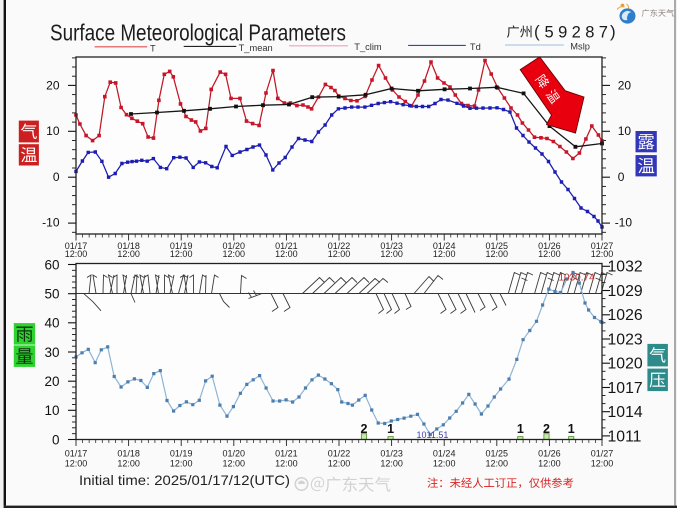  I want to click on svg-text: 1020, so click(625, 364).